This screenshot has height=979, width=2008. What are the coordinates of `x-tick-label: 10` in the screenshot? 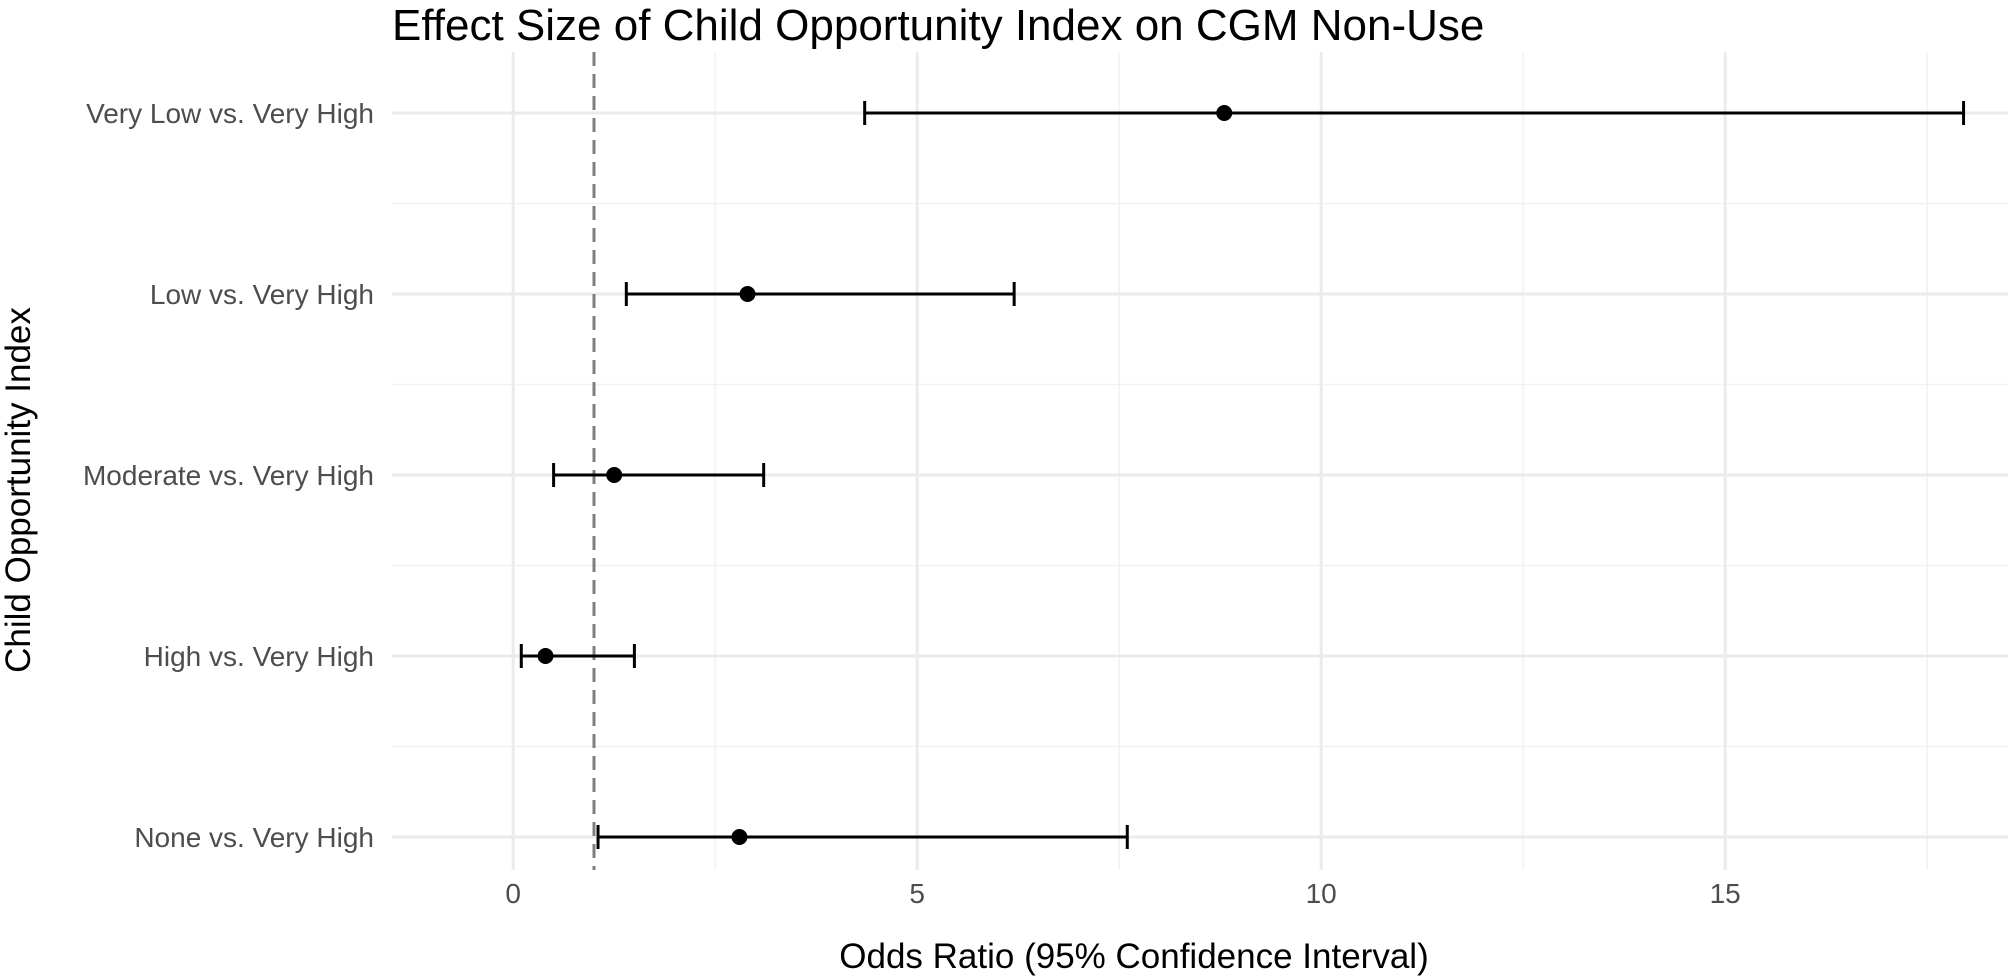 It's located at (1321, 893).